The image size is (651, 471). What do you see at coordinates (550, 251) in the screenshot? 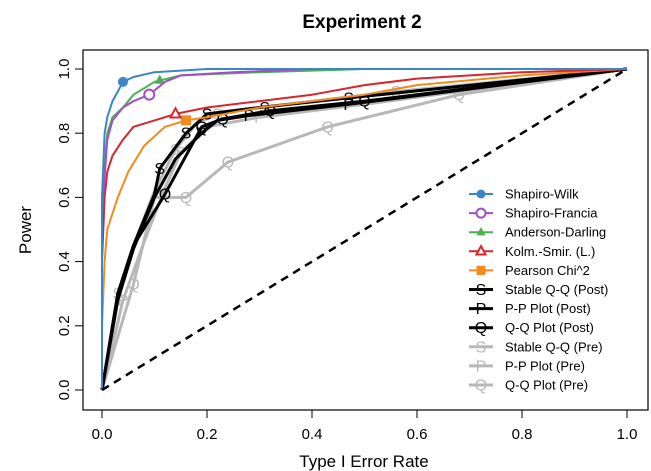
I see `legend-label: Kolm.-Smir. (L.)` at bounding box center [550, 251].